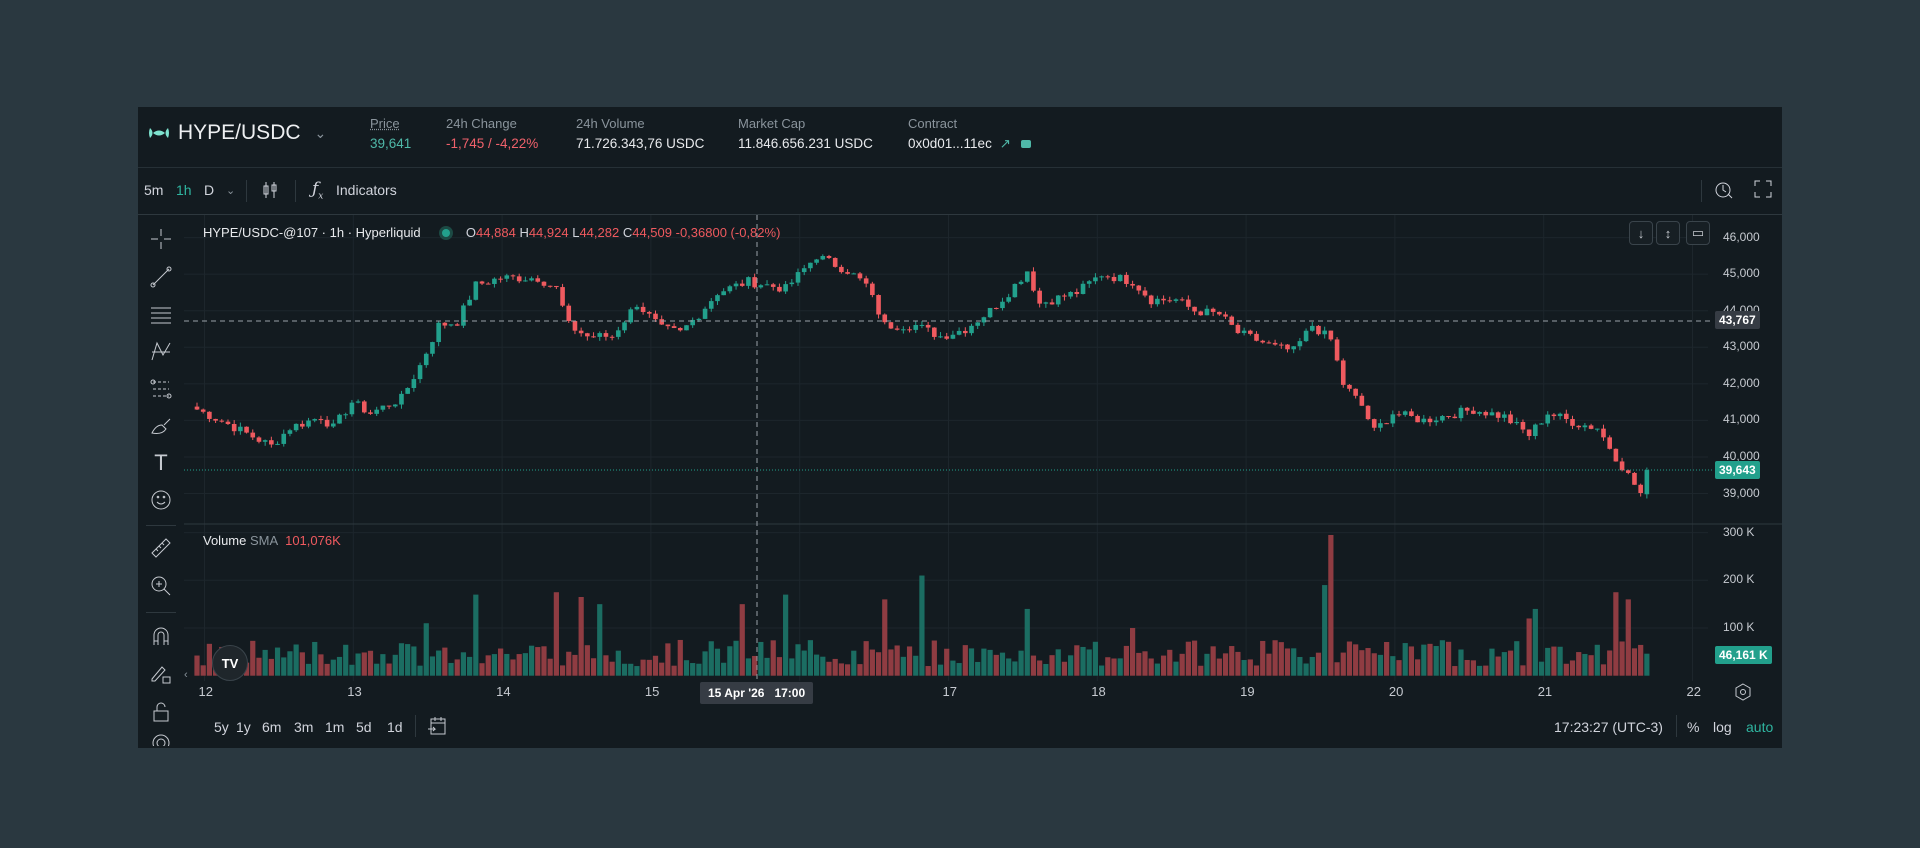  What do you see at coordinates (1763, 190) in the screenshot?
I see `fullscreen-icon` at bounding box center [1763, 190].